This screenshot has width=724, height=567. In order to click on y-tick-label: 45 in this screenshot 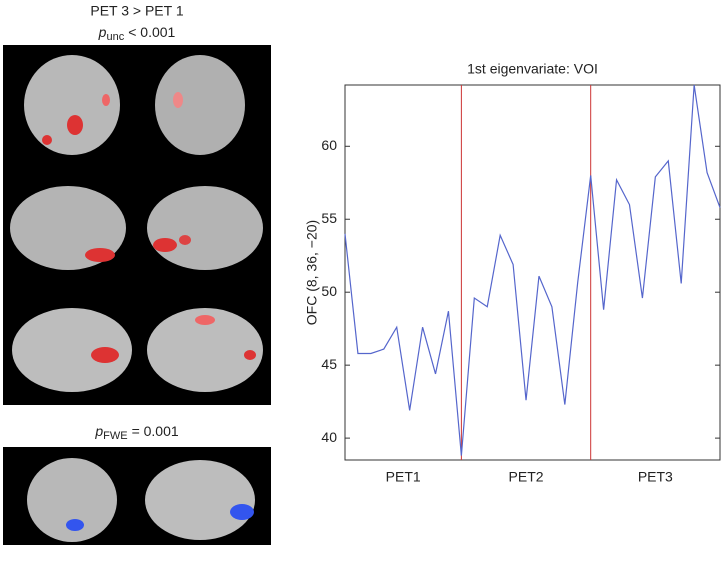, I will do `click(329, 364)`.